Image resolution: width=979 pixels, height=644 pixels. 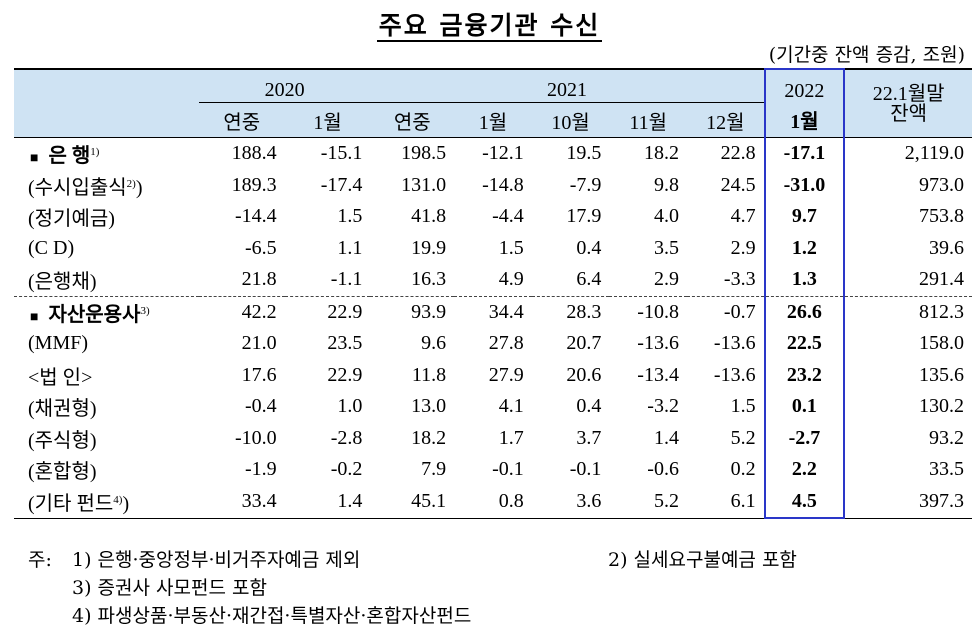 What do you see at coordinates (106, 103) in the screenshot?
I see `header-blank` at bounding box center [106, 103].